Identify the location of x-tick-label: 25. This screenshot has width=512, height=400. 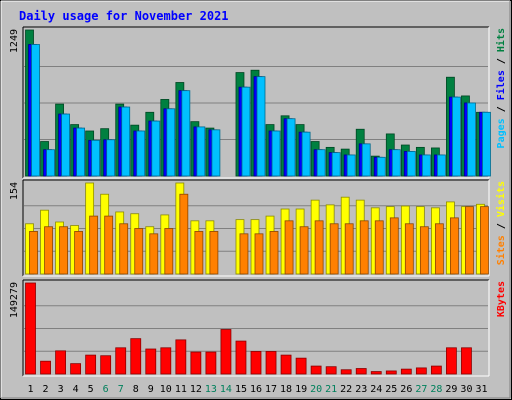
(391, 389).